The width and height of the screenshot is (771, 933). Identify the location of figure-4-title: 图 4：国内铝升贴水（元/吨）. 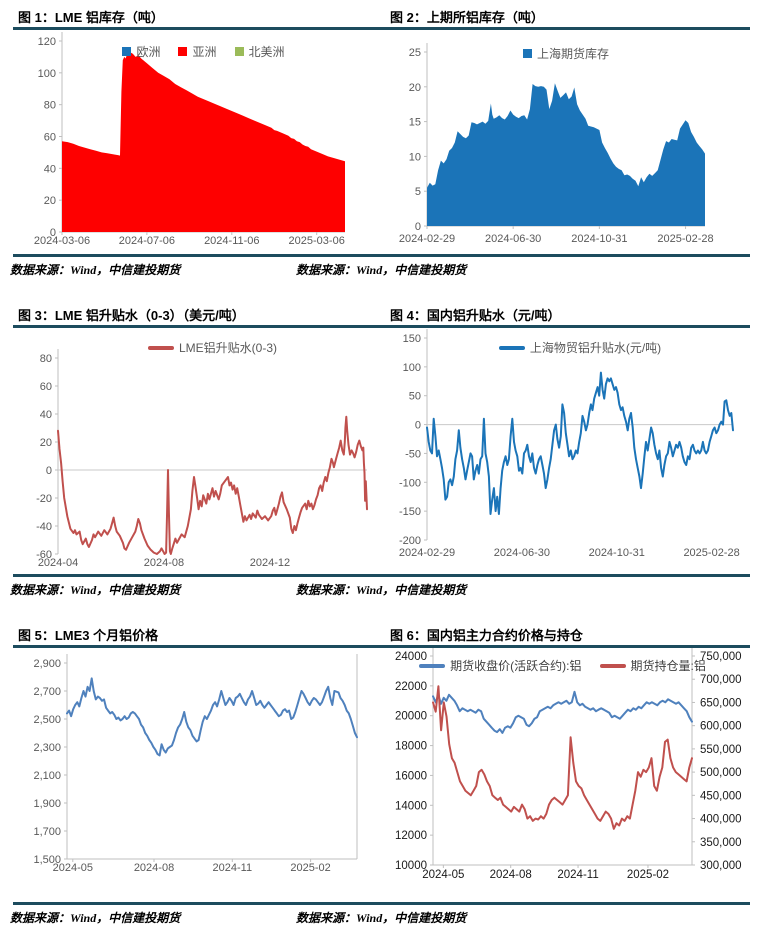
(475, 315).